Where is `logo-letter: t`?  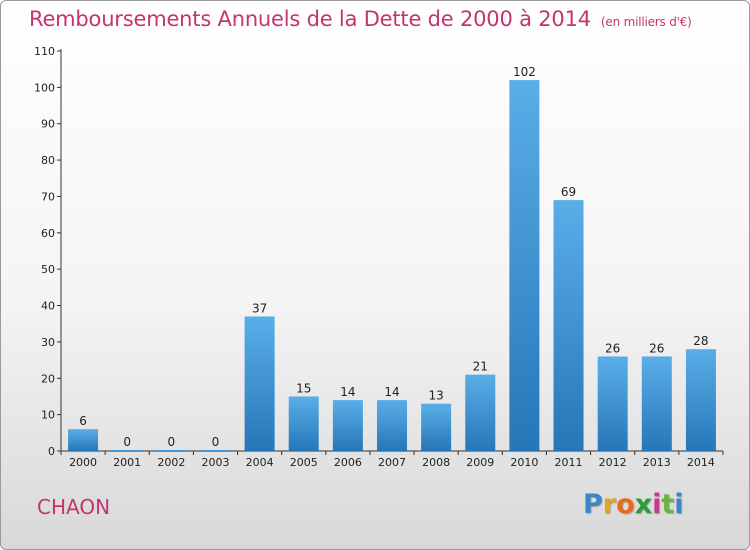 logo-letter: t is located at coordinates (668, 504).